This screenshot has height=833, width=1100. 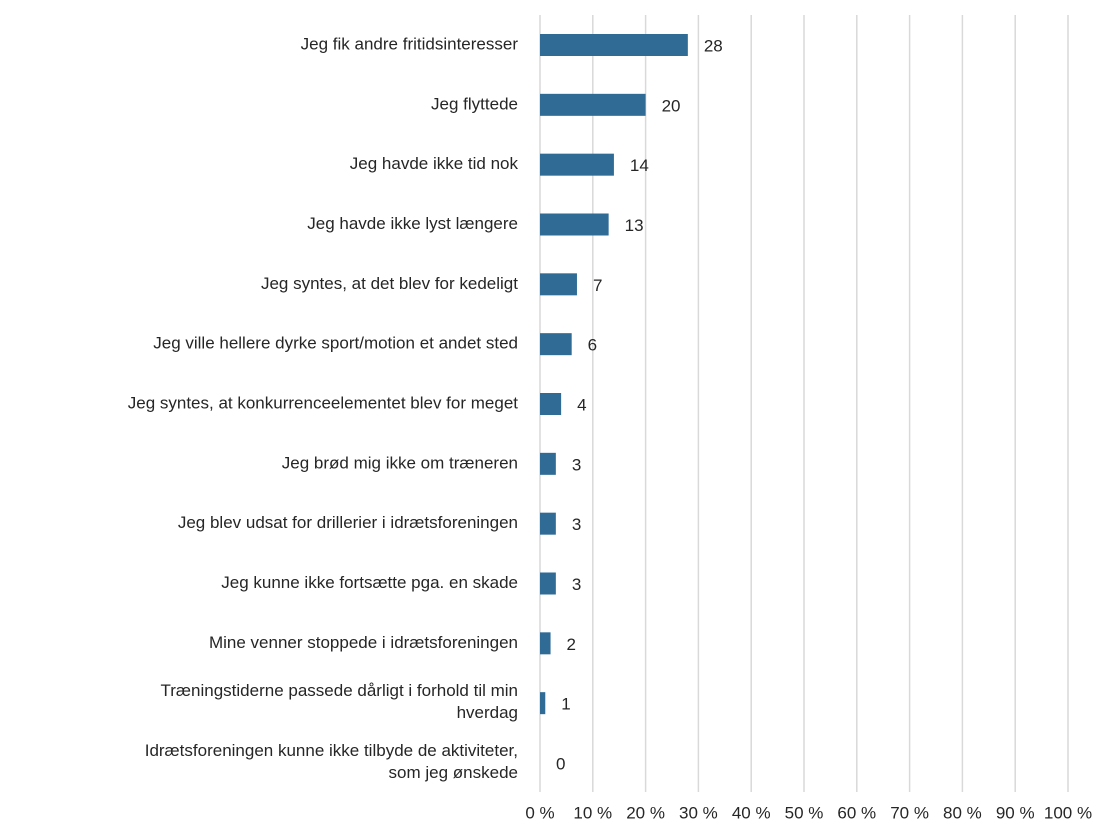 I want to click on x-tick-label: 70 %, so click(x=909, y=812).